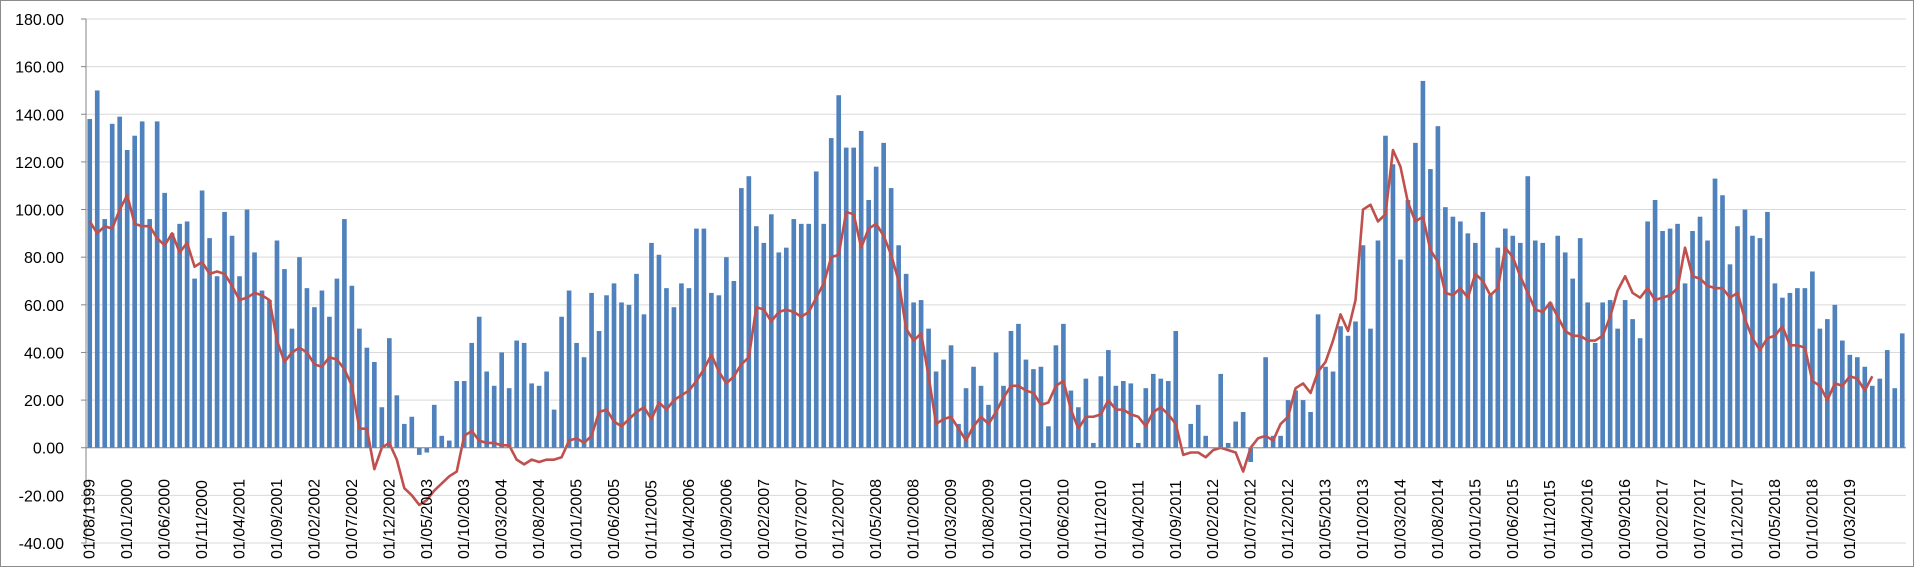  Describe the element at coordinates (914, 519) in the screenshot. I see `x-tick-label: 01/10/2008` at that location.